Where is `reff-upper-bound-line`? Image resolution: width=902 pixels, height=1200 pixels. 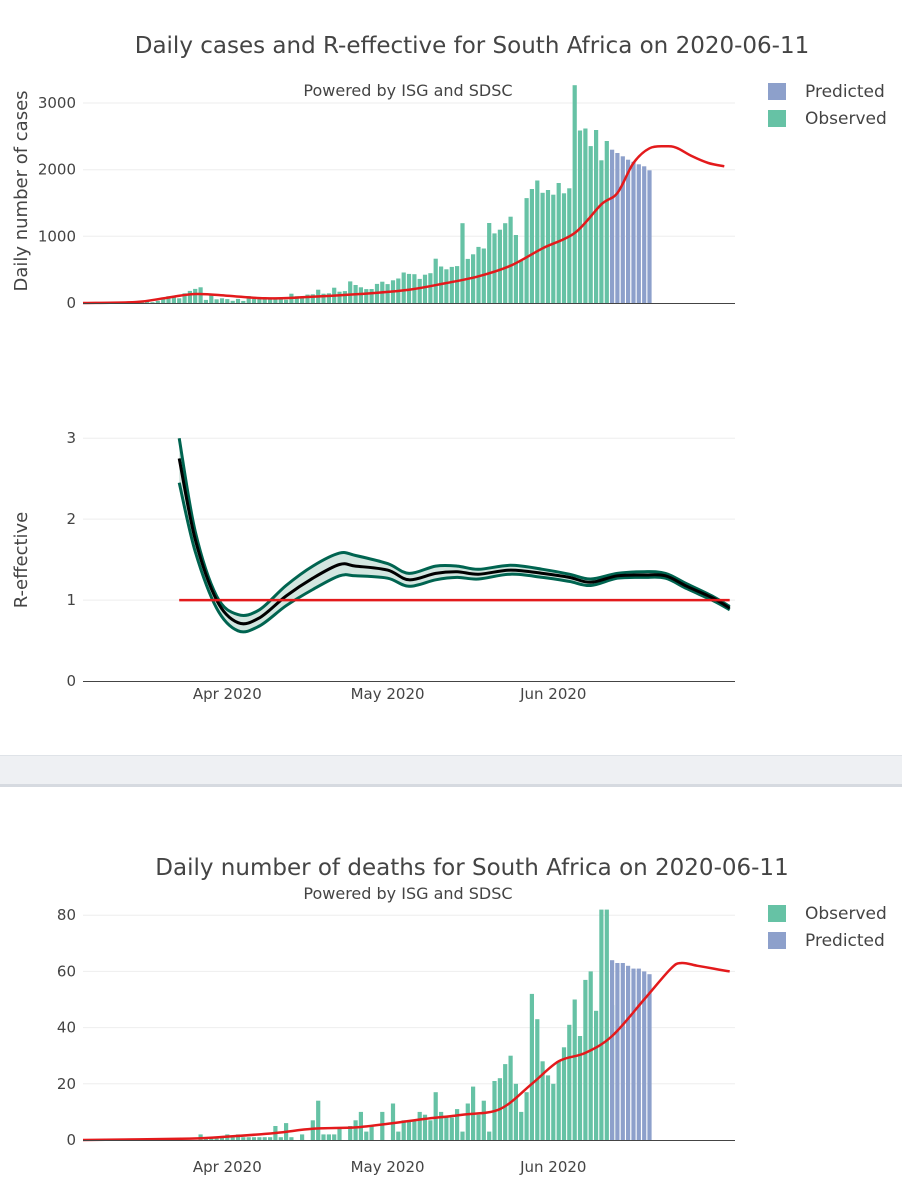
reff-upper-bound-line is located at coordinates (454, 527).